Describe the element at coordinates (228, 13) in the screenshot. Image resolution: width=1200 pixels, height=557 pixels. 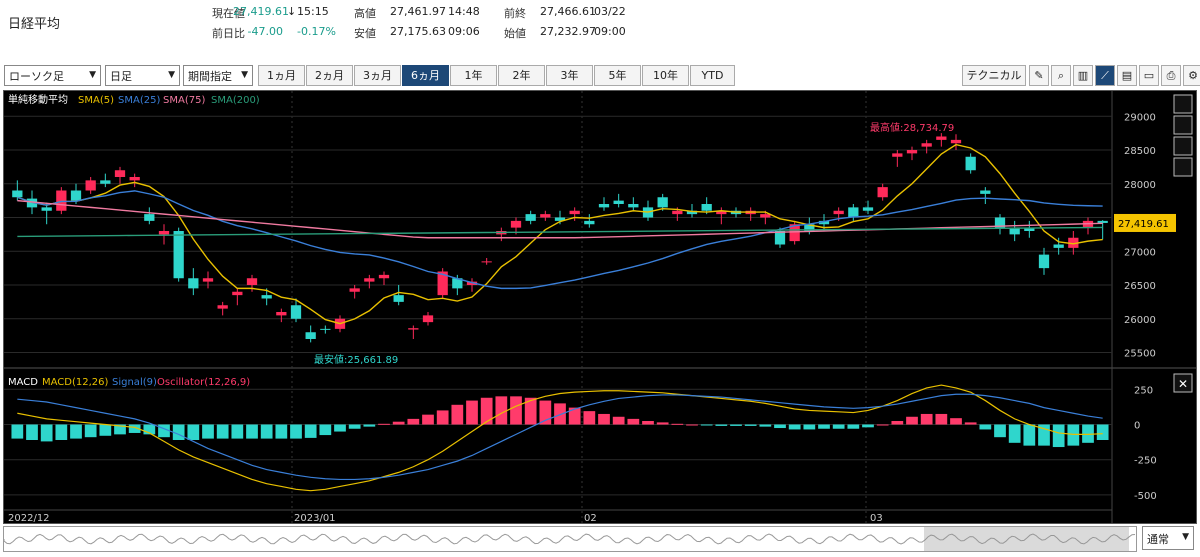
I see `current-label: 現在値` at that location.